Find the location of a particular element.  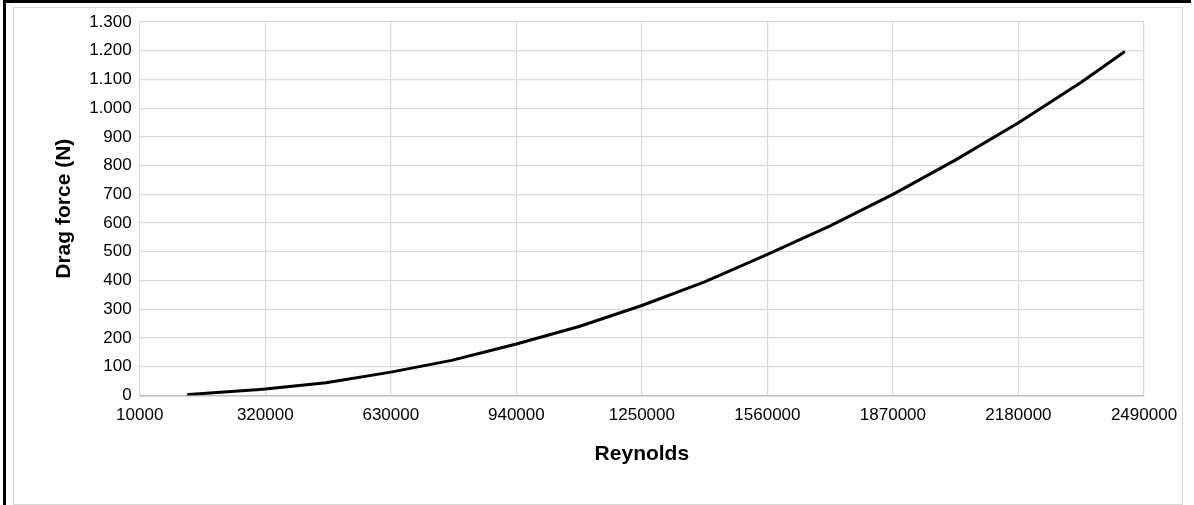

x-tick-label: 1870000 is located at coordinates (893, 415).